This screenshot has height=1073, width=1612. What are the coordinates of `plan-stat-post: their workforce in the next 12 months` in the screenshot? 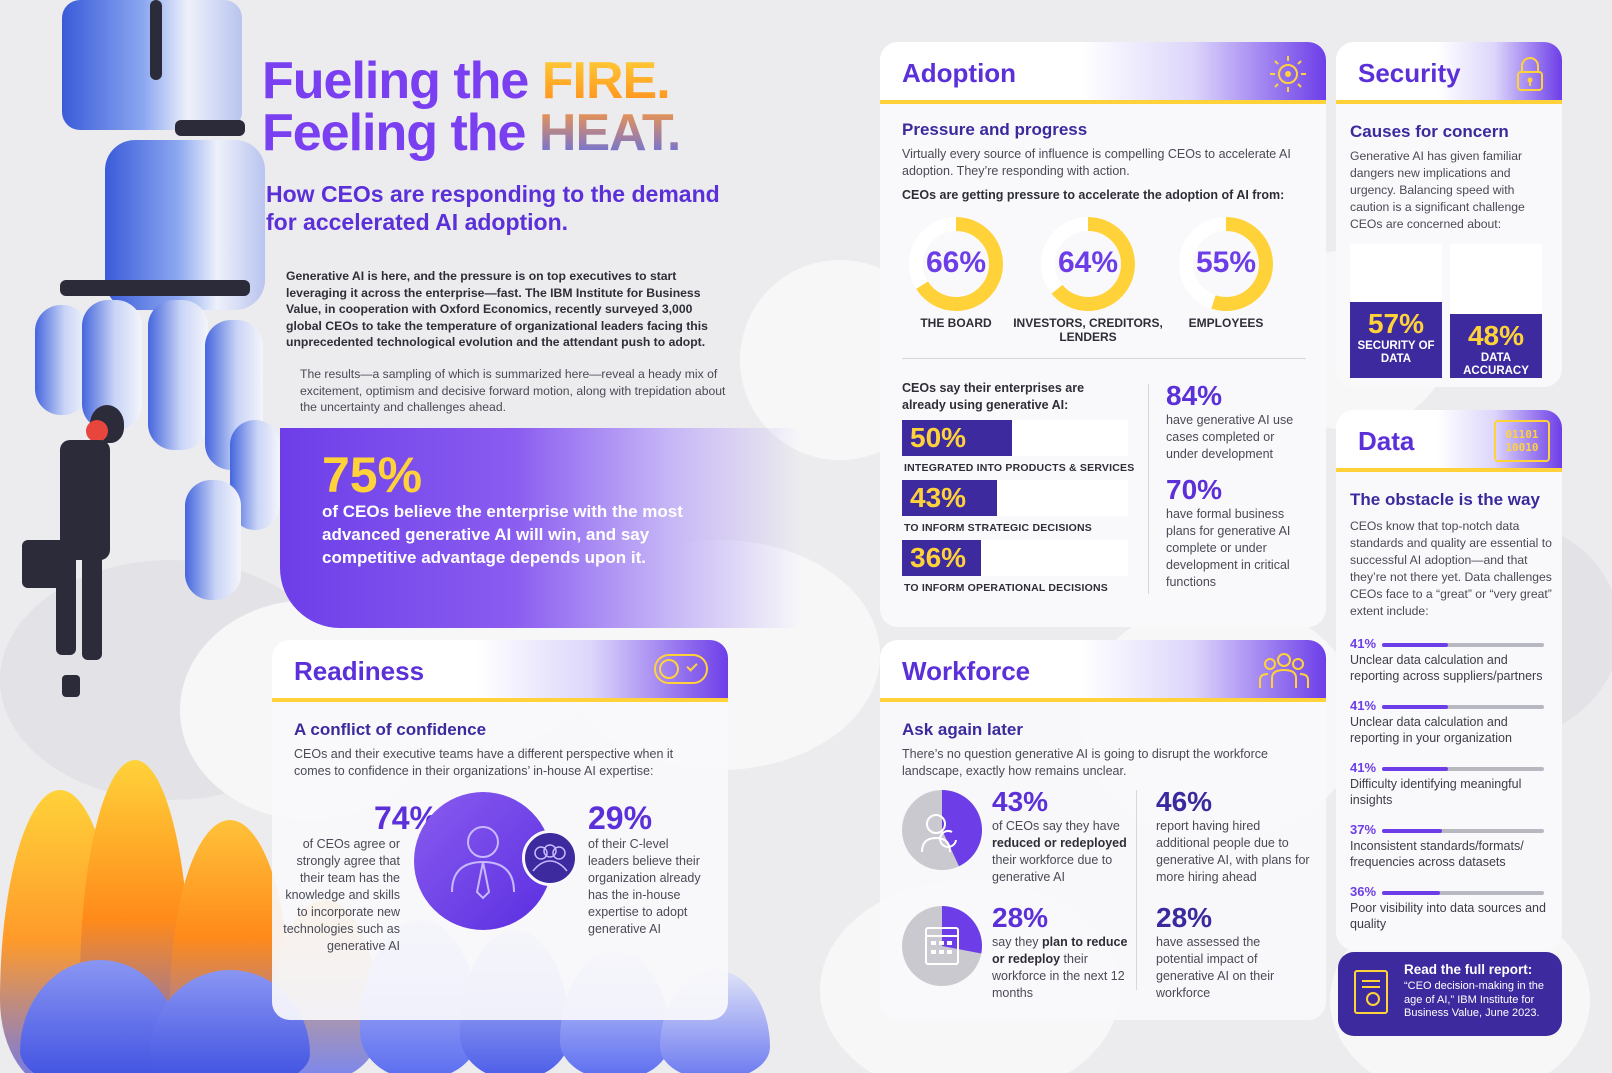 It's located at (1058, 976).